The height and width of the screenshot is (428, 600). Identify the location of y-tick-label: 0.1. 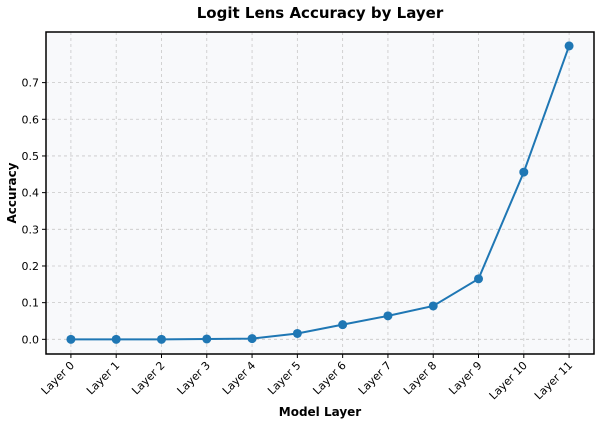
(31, 303).